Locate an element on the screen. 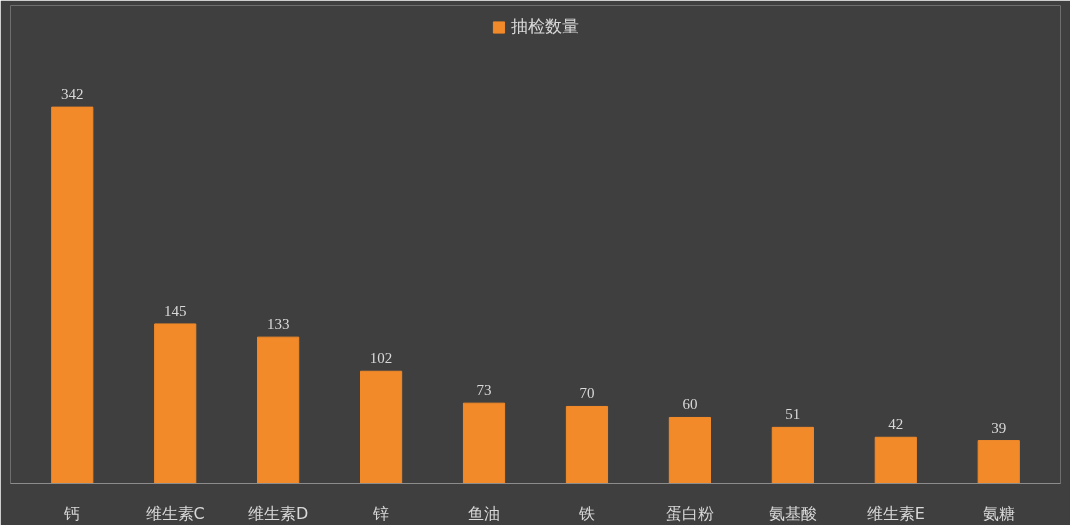 This screenshot has width=1080, height=531. legend-label: 抽检数量 is located at coordinates (544, 26).